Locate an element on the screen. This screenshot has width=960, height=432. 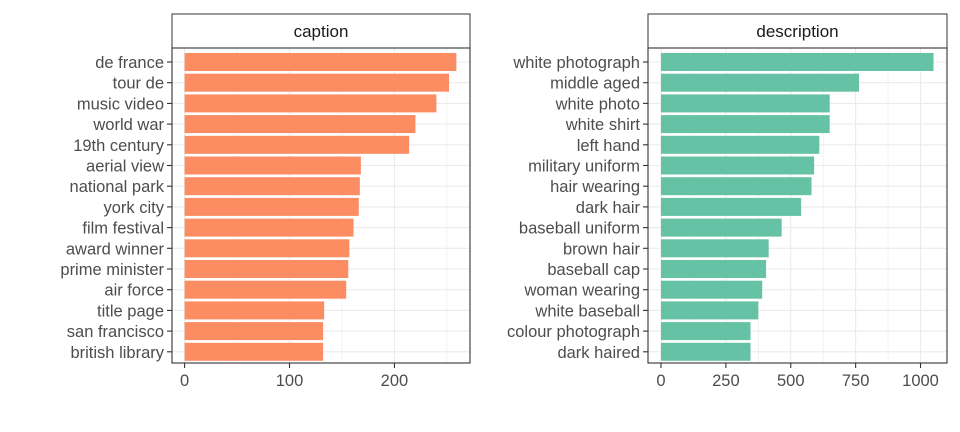
bar-film-festival is located at coordinates (269, 227).